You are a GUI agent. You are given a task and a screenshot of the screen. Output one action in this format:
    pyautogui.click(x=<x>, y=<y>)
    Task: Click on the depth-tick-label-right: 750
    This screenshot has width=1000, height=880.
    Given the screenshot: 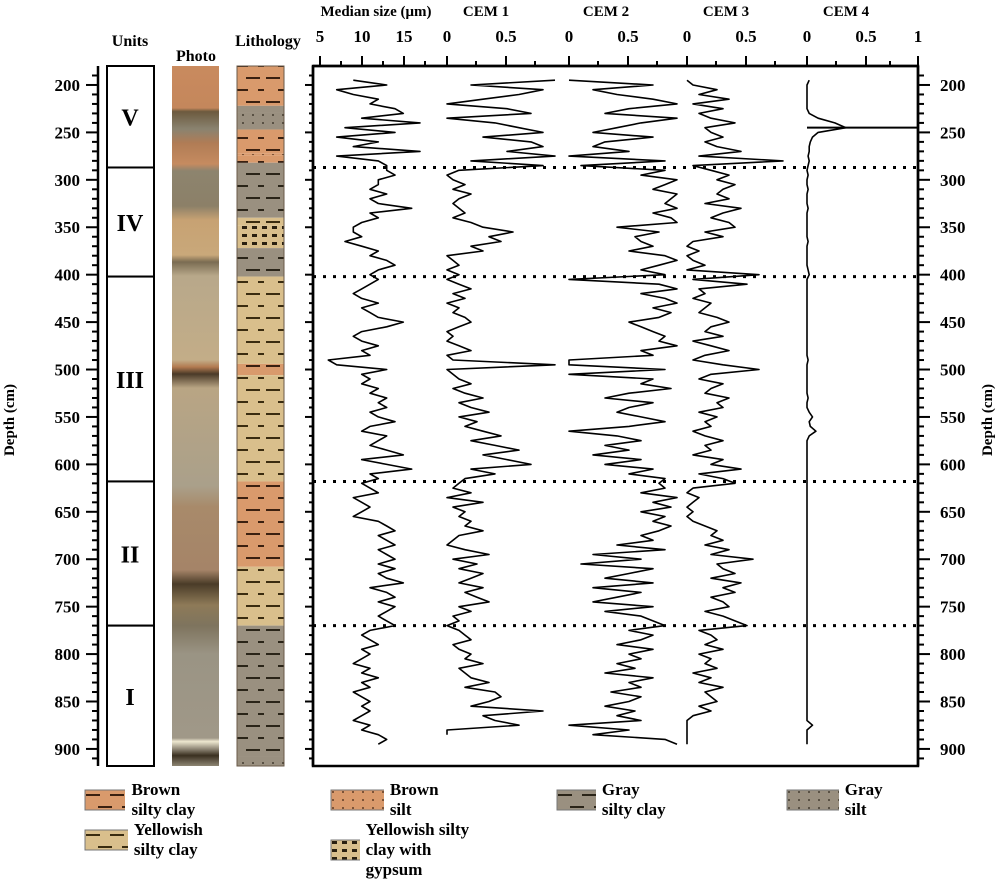 What is the action you would take?
    pyautogui.click(x=953, y=607)
    